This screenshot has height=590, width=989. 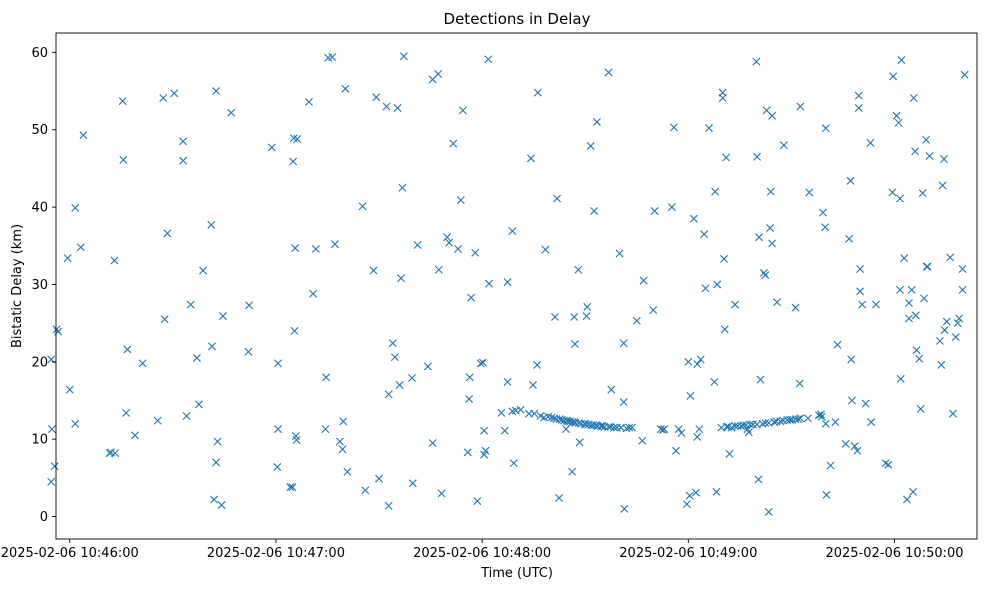 What do you see at coordinates (688, 553) in the screenshot?
I see `x-tick-label: 2025-02-06 10:49:00` at bounding box center [688, 553].